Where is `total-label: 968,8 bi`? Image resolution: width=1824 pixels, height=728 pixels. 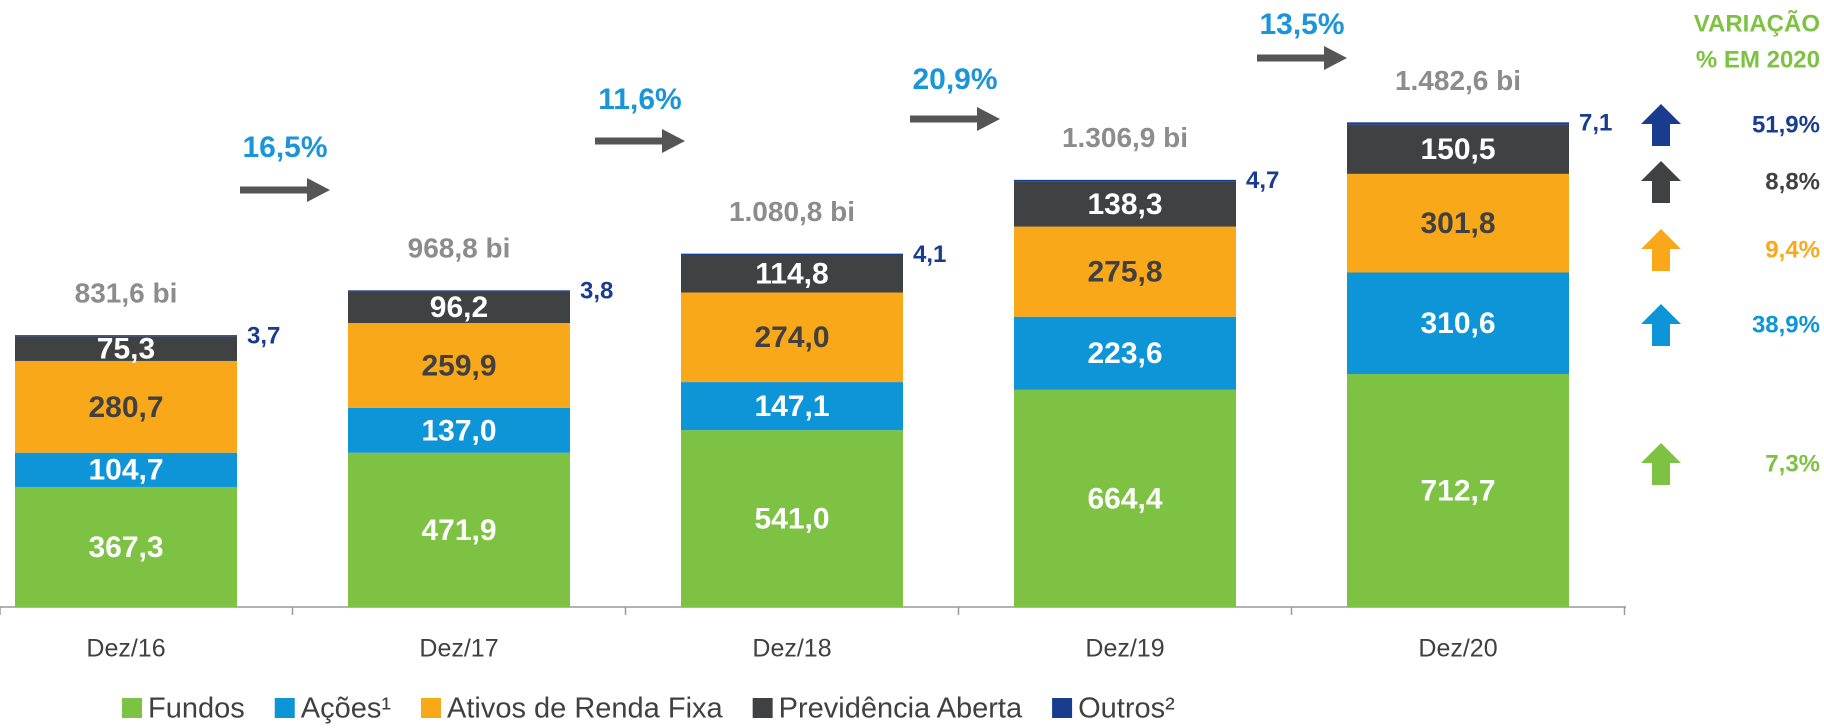
total-label: 968,8 bi is located at coordinates (459, 248).